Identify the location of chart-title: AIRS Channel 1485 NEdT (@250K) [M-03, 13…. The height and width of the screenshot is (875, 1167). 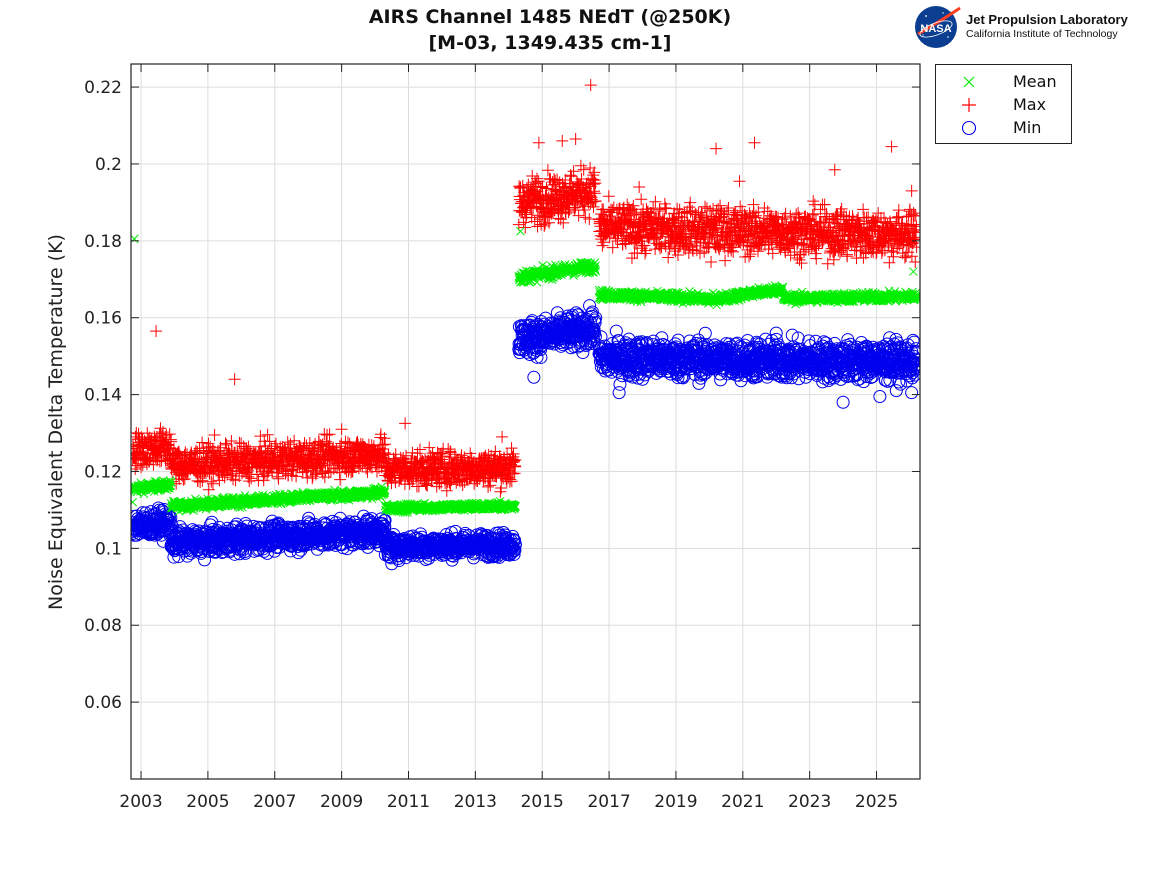
(550, 30).